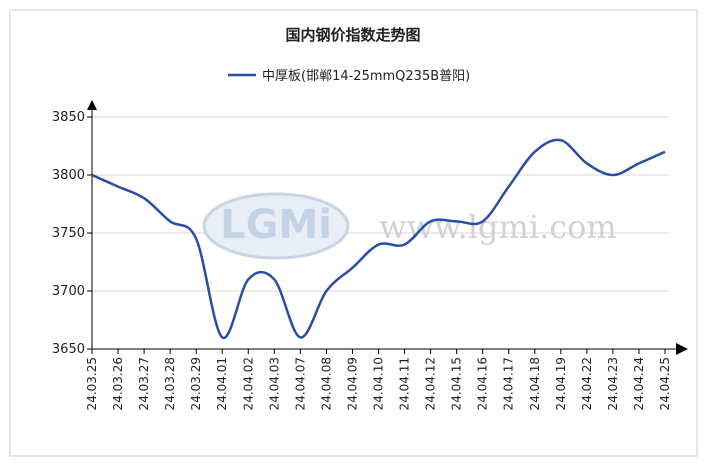 The height and width of the screenshot is (467, 707). Describe the element at coordinates (144, 383) in the screenshot. I see `x-tick-label: 24.03.27` at that location.